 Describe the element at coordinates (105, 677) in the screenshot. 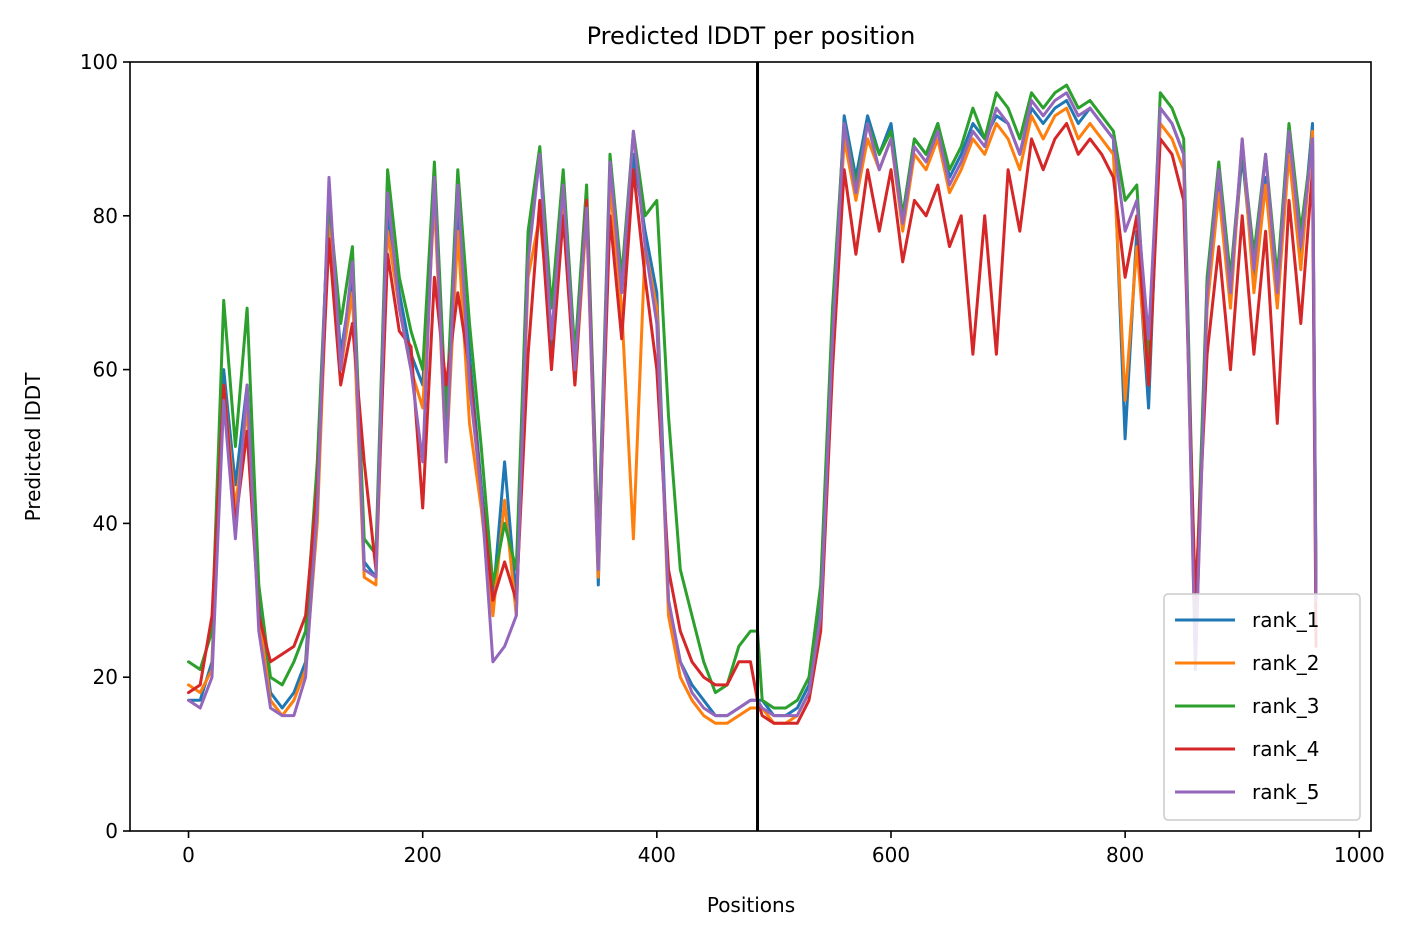

I see `y-tick-label: 20` at that location.